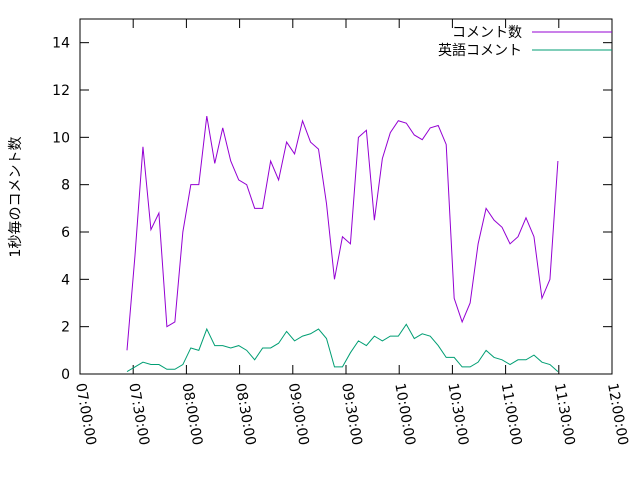 This screenshot has width=640, height=480. What do you see at coordinates (342, 348) in the screenshot?
I see `series-line` at bounding box center [342, 348].